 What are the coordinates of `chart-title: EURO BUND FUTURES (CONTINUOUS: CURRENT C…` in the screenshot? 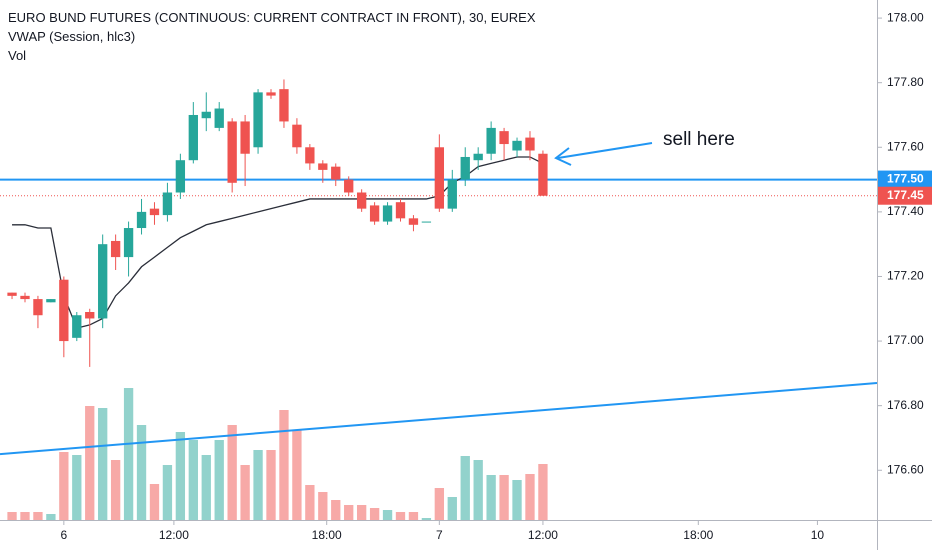 It's located at (272, 17).